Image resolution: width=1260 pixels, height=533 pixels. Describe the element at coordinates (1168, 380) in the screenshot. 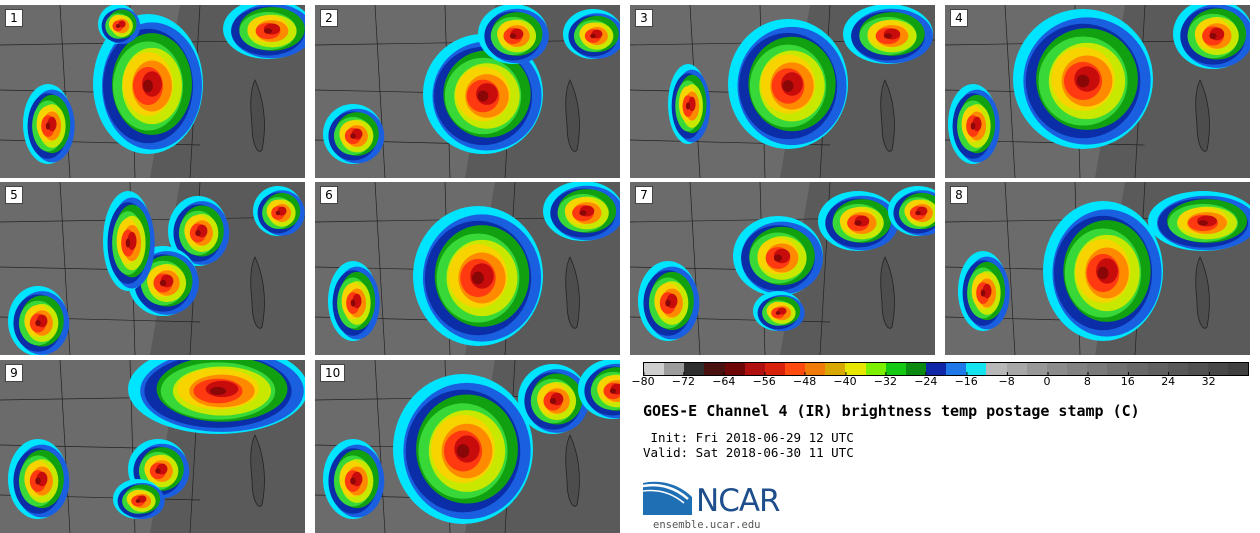

I see `colorbar-tick-label: 24` at that location.